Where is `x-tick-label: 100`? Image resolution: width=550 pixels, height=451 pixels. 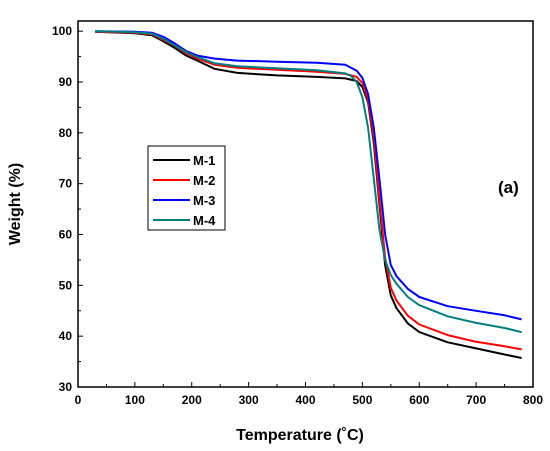
x-tick-label: 100 is located at coordinates (135, 400).